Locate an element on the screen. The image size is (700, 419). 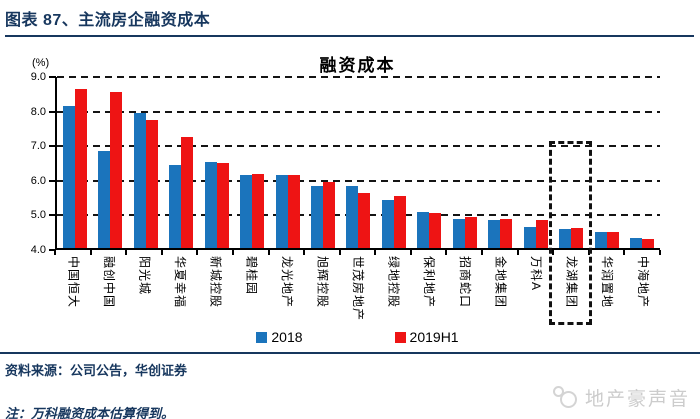
x-axis-label: 万科A is located at coordinates (536, 274).